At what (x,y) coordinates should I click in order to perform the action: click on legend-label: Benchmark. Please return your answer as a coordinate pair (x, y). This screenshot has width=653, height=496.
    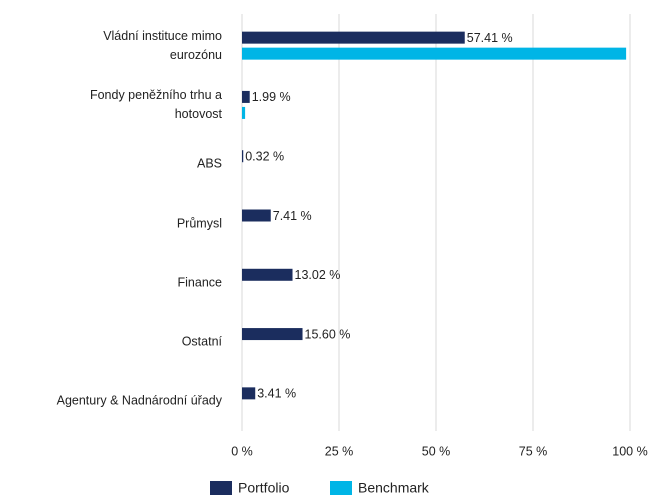
    Looking at the image, I should click on (394, 488).